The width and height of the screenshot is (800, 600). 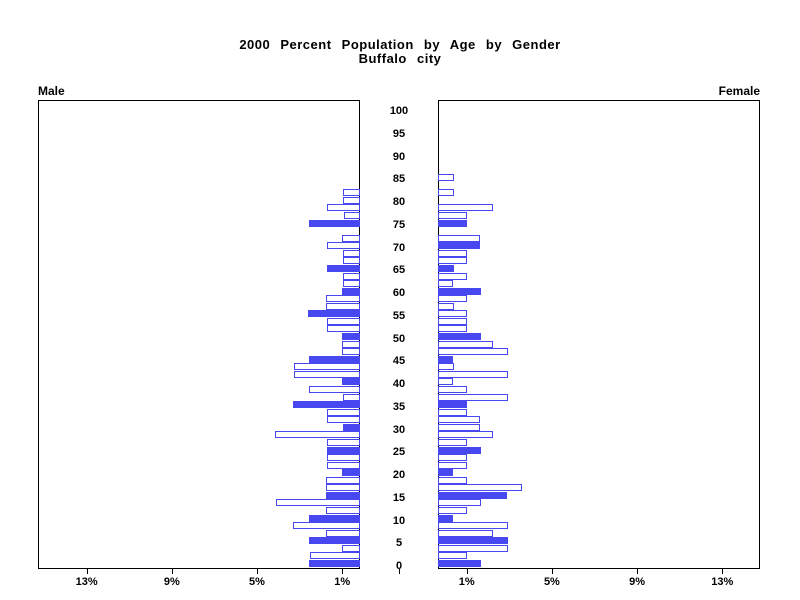 What do you see at coordinates (399, 475) in the screenshot?
I see `age-axis-label: 20` at bounding box center [399, 475].